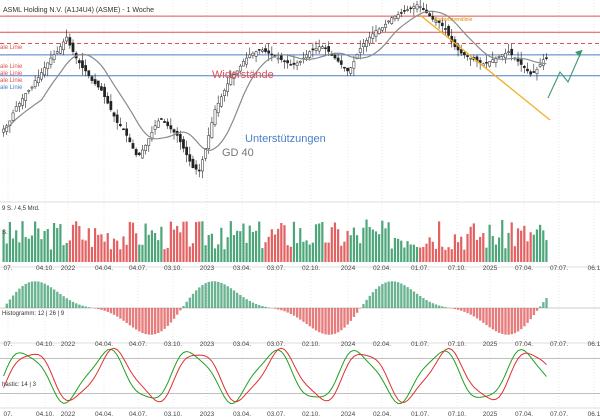  I want to click on x-tick-label: 04.10., so click(45, 344).